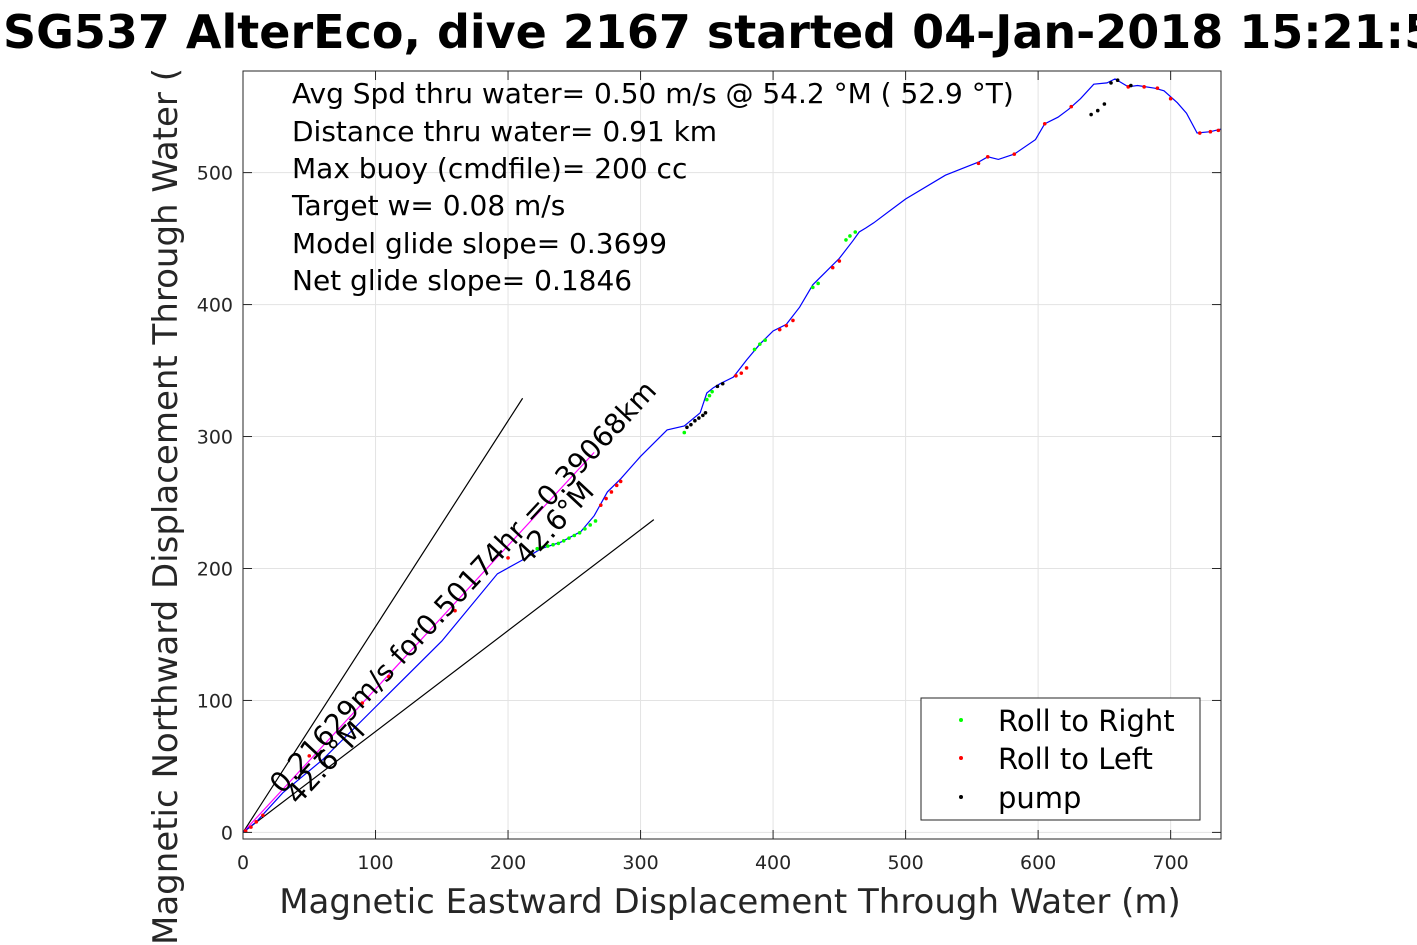 The image size is (1417, 945). I want to click on x-tick-label: 100, so click(375, 863).